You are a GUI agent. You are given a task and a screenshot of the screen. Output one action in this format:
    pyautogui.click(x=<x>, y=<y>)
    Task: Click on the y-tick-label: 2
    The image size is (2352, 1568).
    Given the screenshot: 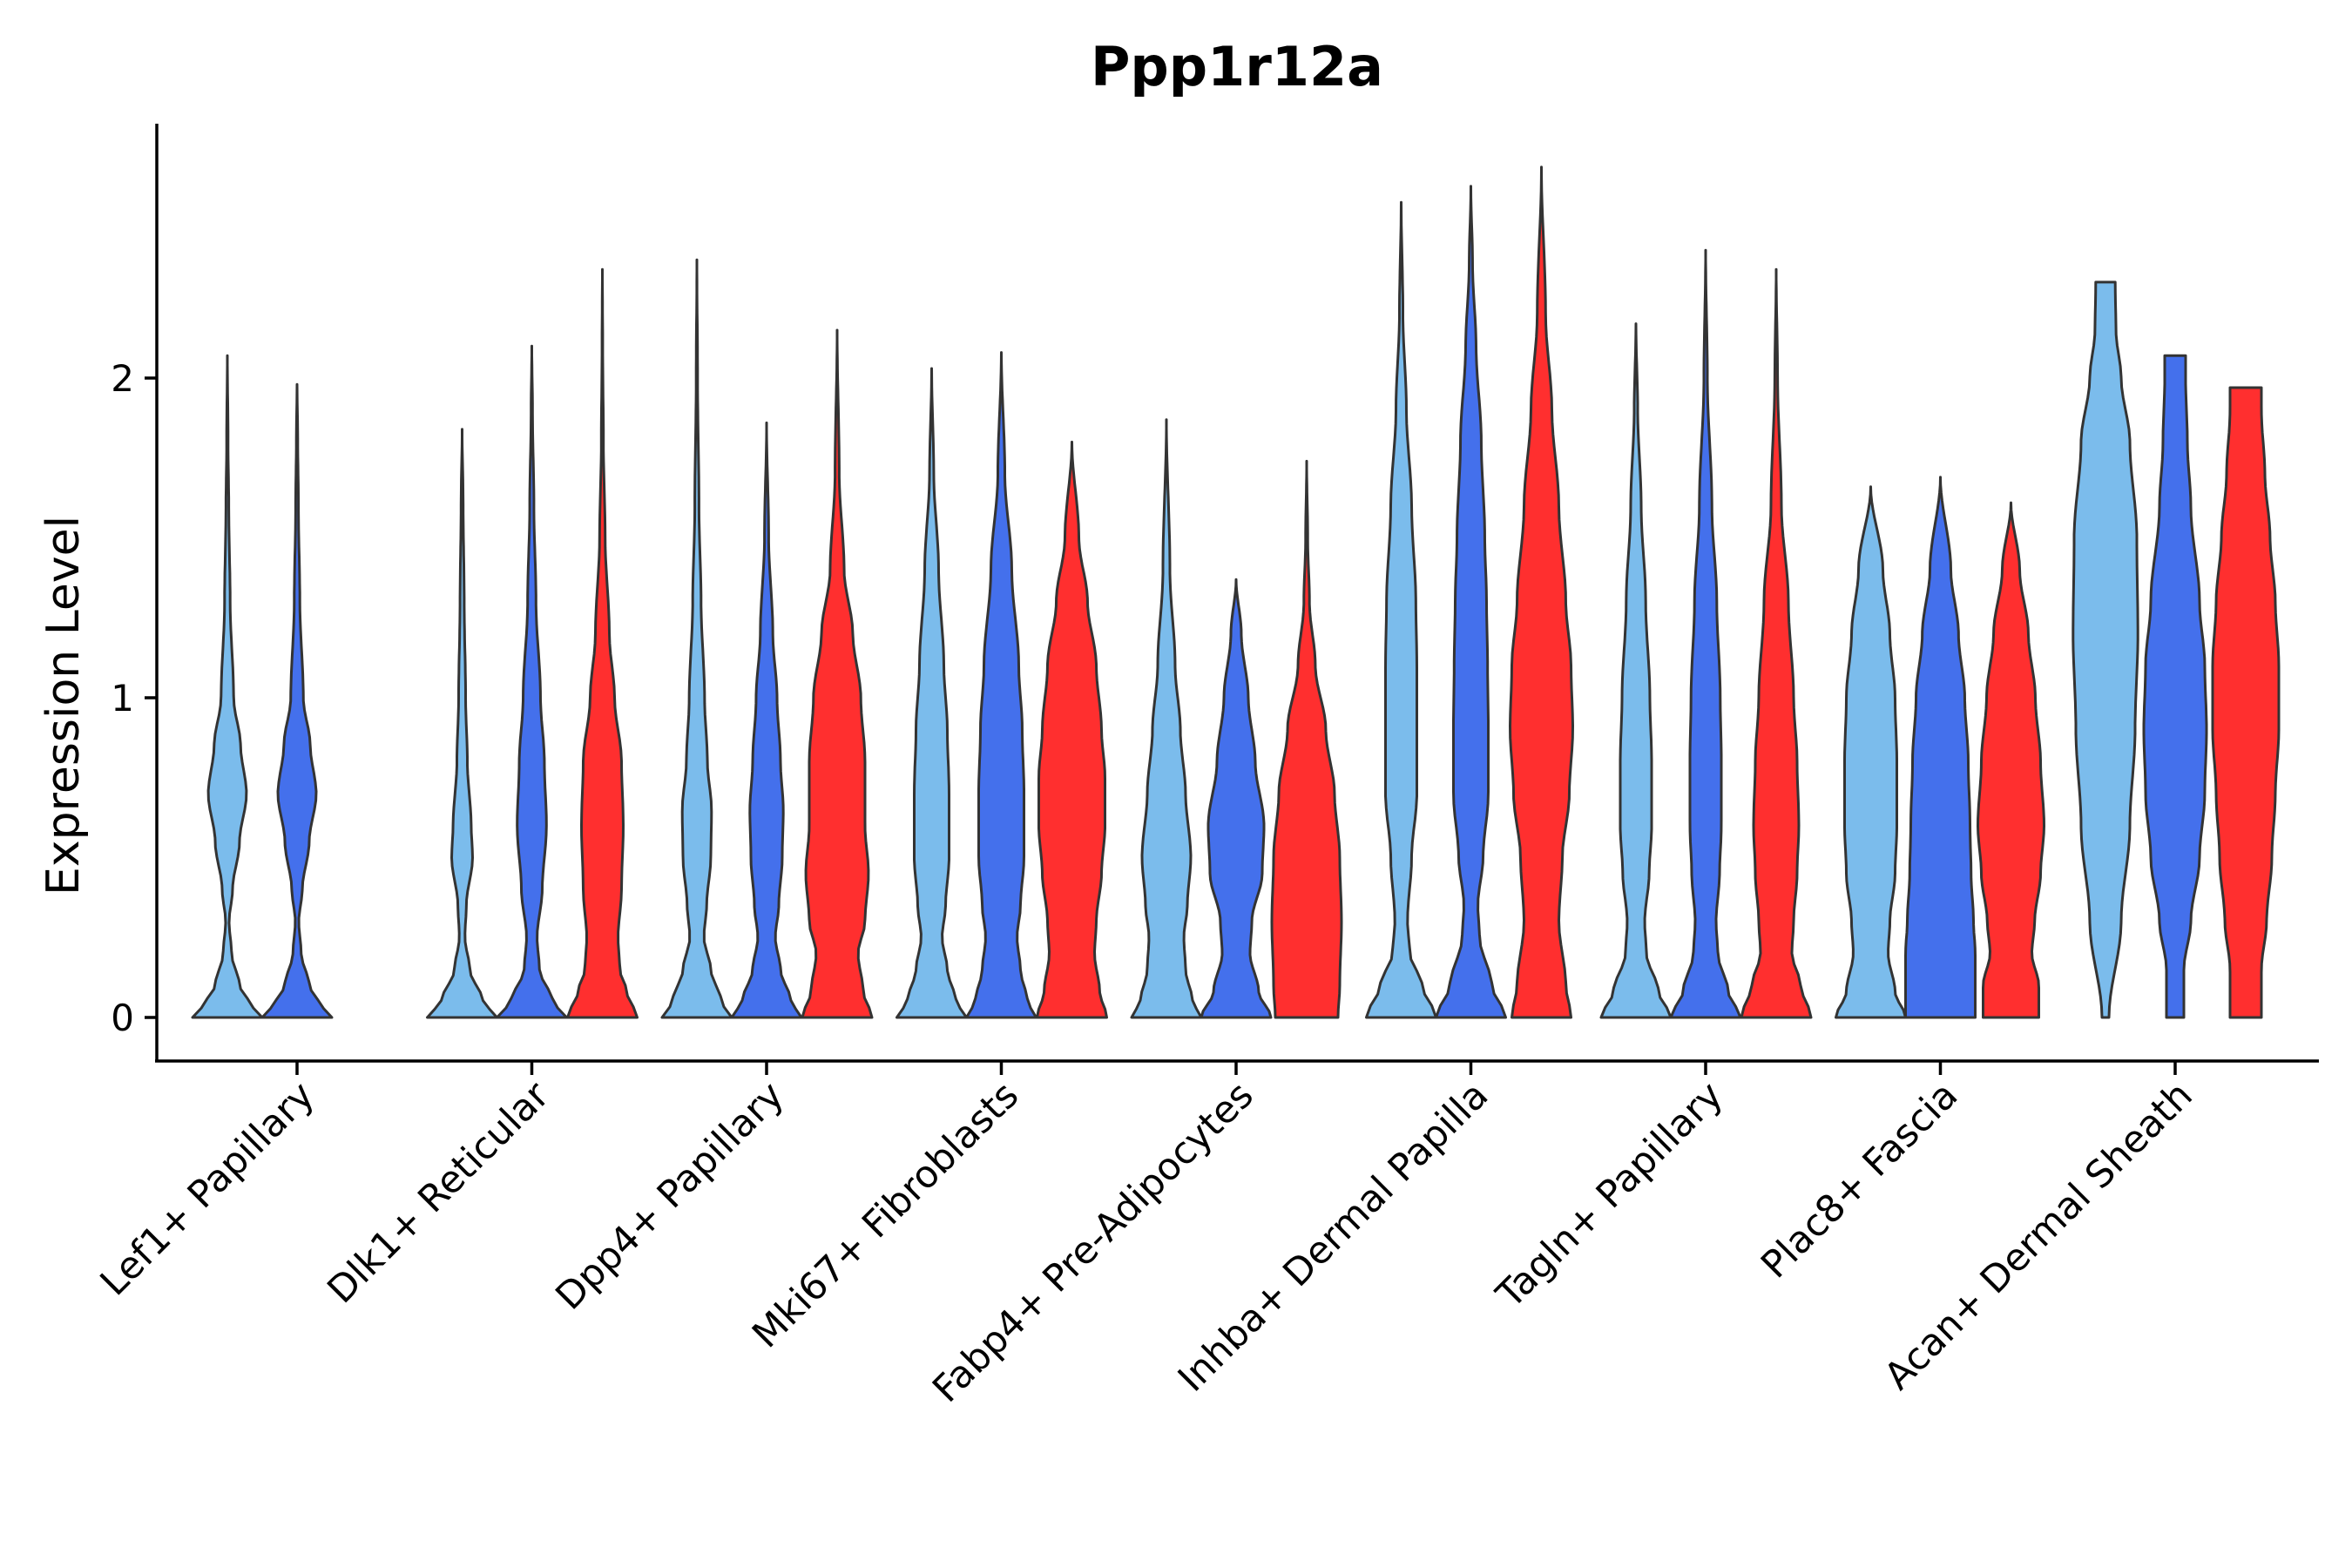 What is the action you would take?
    pyautogui.click(x=122, y=378)
    